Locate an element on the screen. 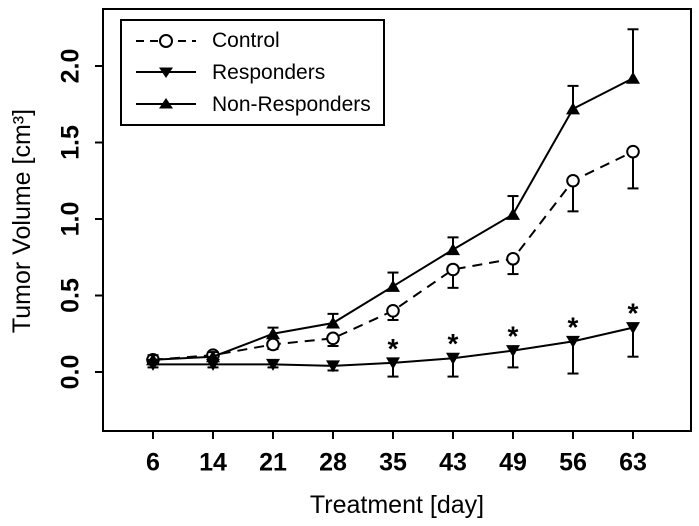  x-tick-label: 63 is located at coordinates (633, 463).